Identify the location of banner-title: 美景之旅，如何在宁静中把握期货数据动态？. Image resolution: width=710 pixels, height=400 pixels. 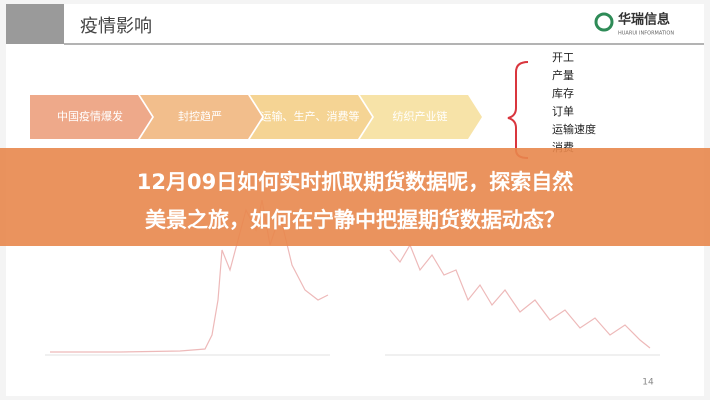
(355, 220).